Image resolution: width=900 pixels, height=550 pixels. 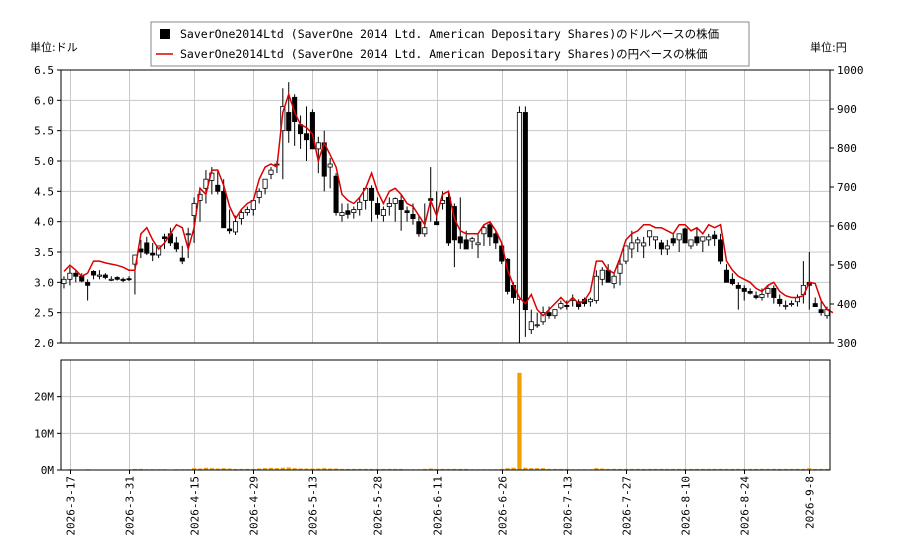 What do you see at coordinates (44, 222) in the screenshot?
I see `left-tick-label: 4.0` at bounding box center [44, 222].